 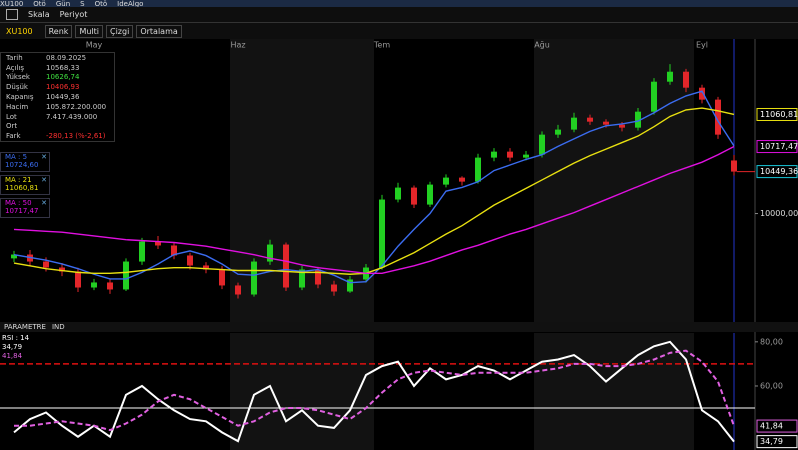 What do you see at coordinates (16, 338) in the screenshot?
I see `rsi-title: RSI : 14` at bounding box center [16, 338].